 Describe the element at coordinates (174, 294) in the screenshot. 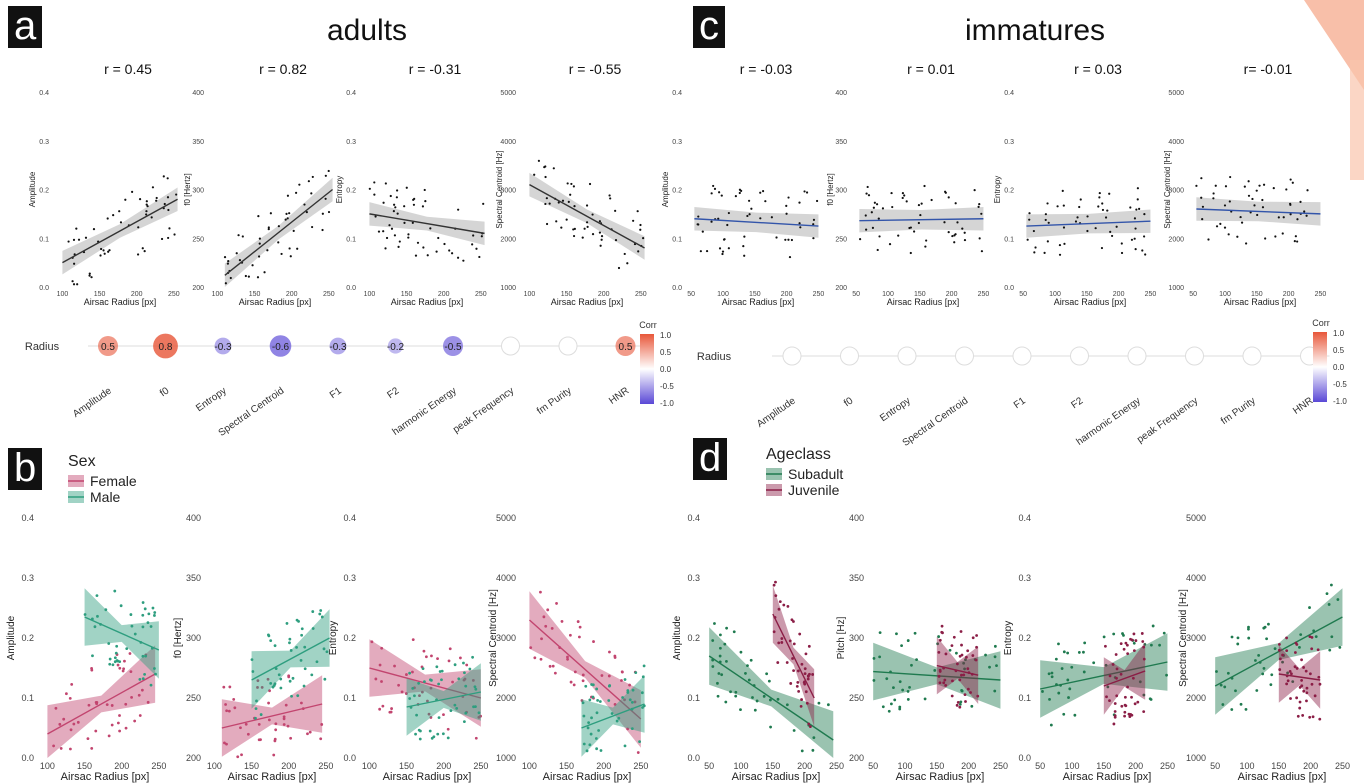

I see `x-tick-label: 250` at that location.